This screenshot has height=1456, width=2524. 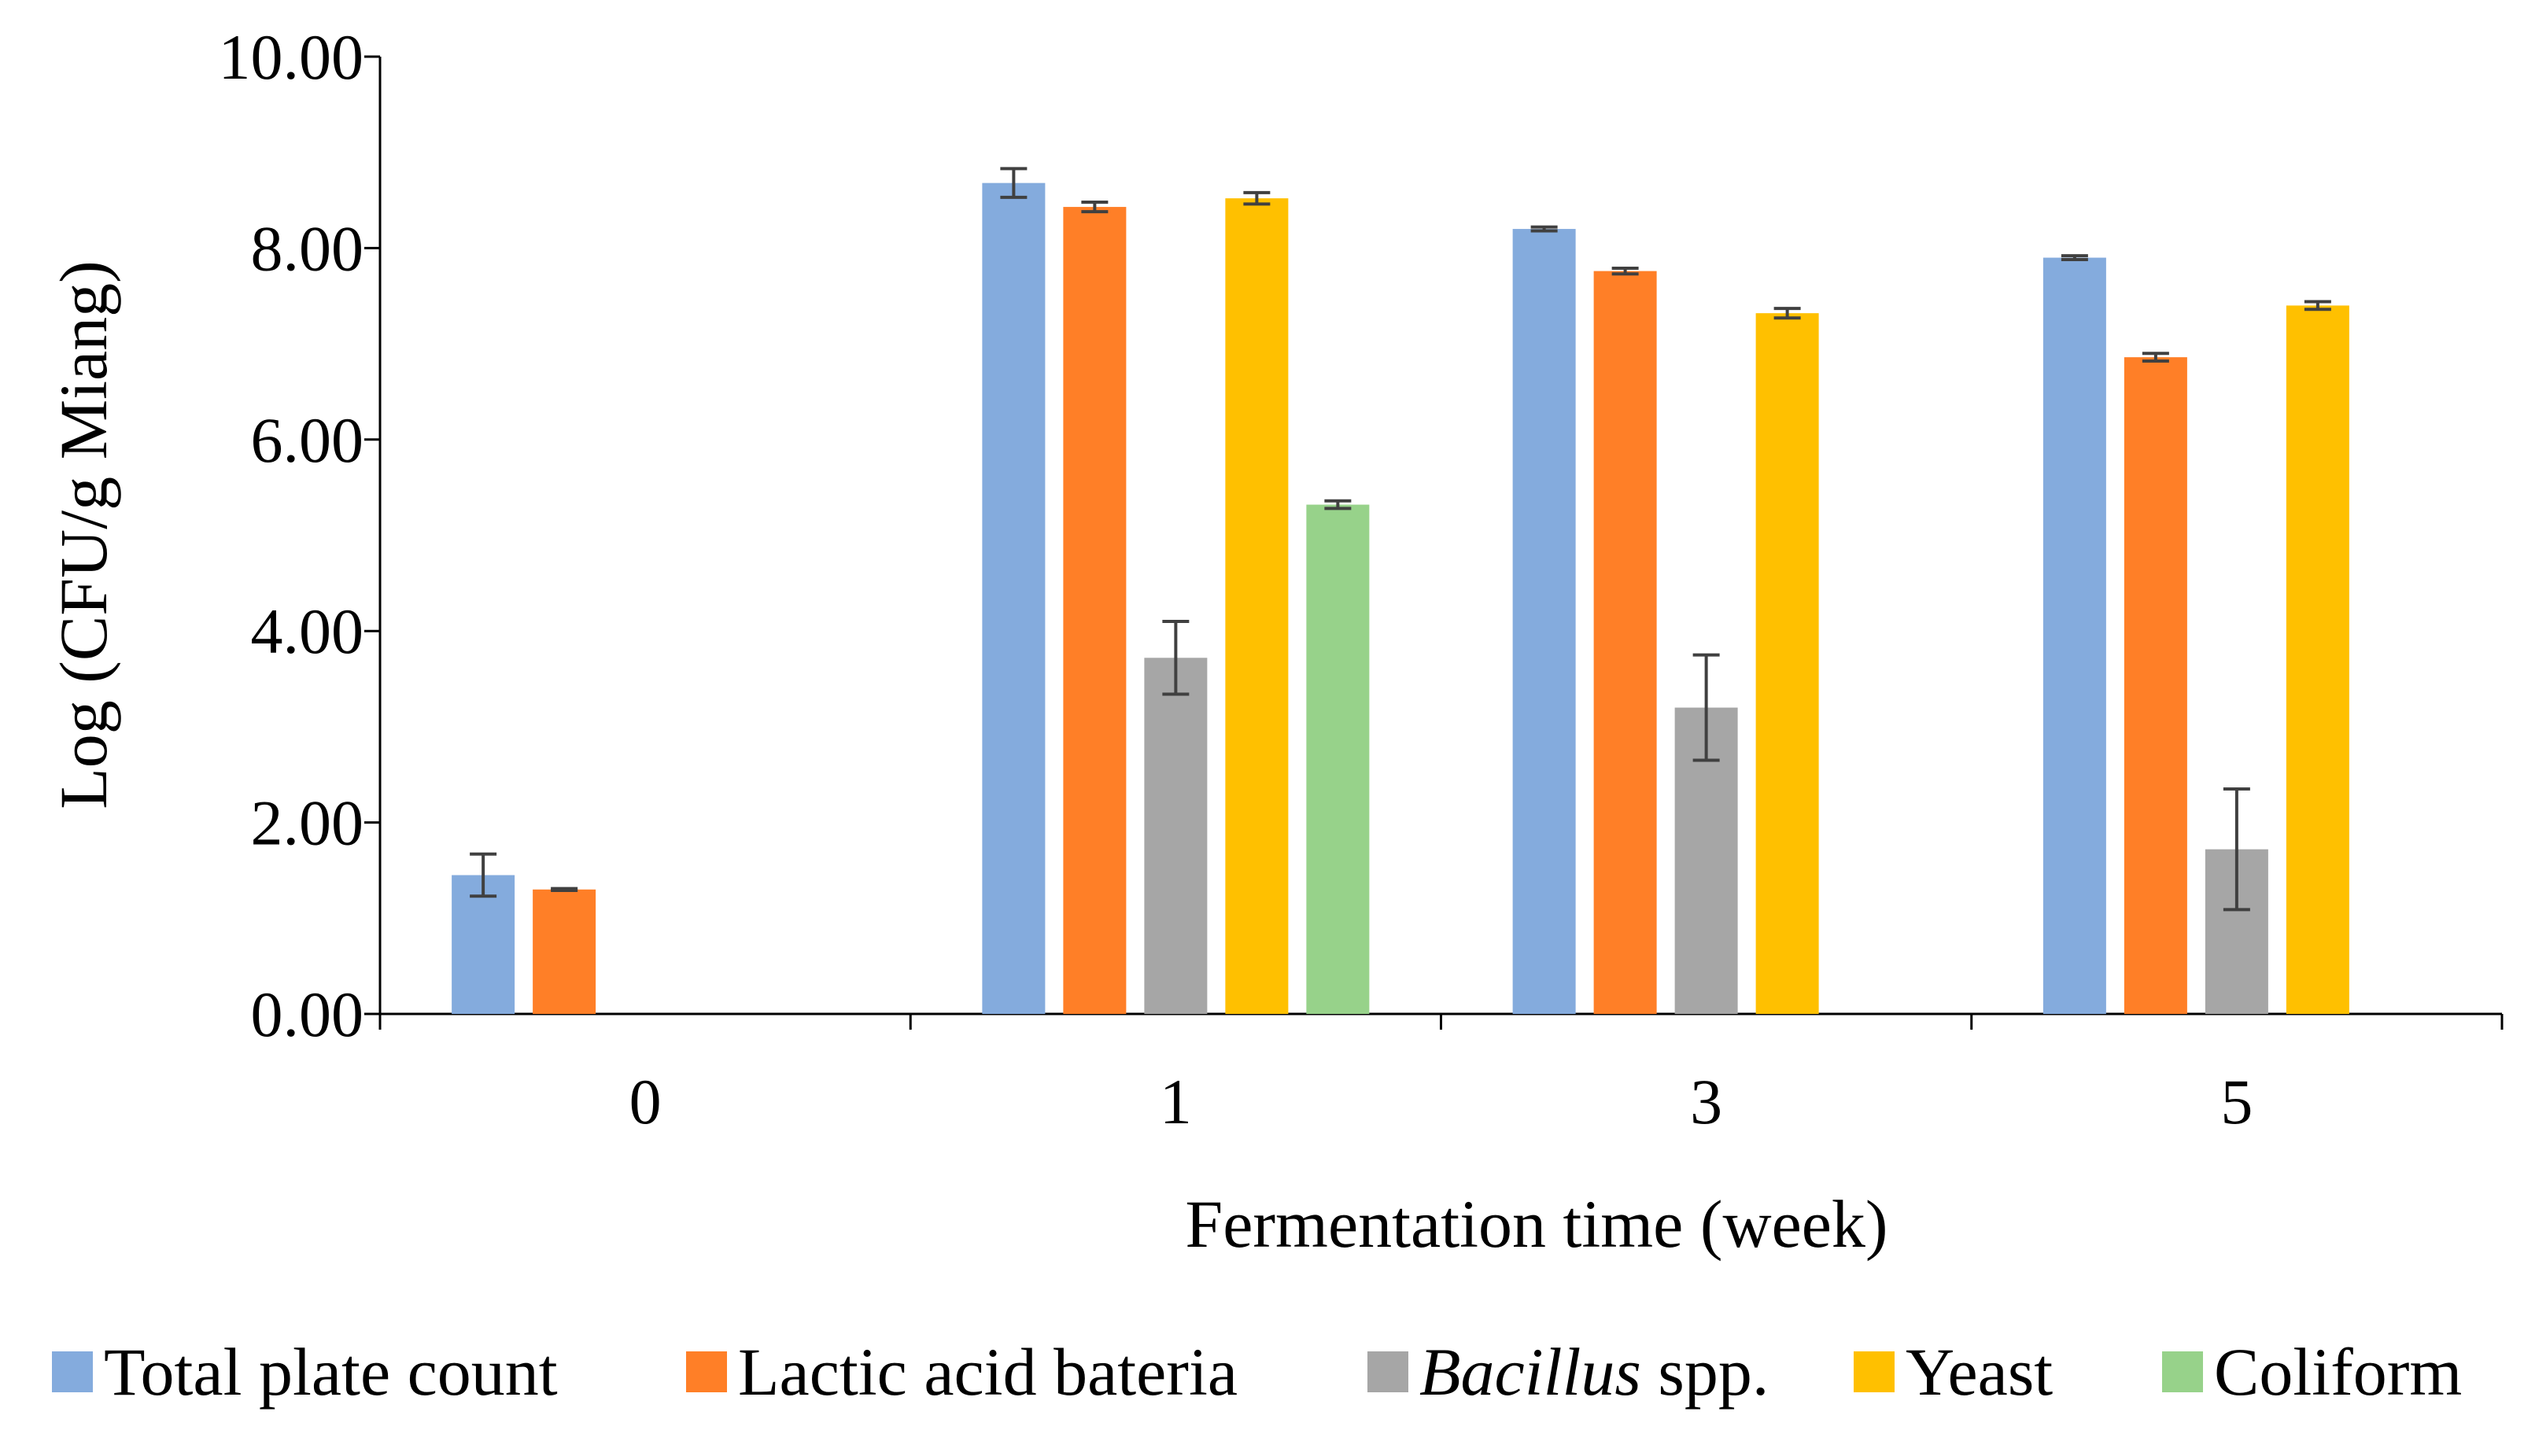 I want to click on y-tick-label: 8.00, so click(x=307, y=248).